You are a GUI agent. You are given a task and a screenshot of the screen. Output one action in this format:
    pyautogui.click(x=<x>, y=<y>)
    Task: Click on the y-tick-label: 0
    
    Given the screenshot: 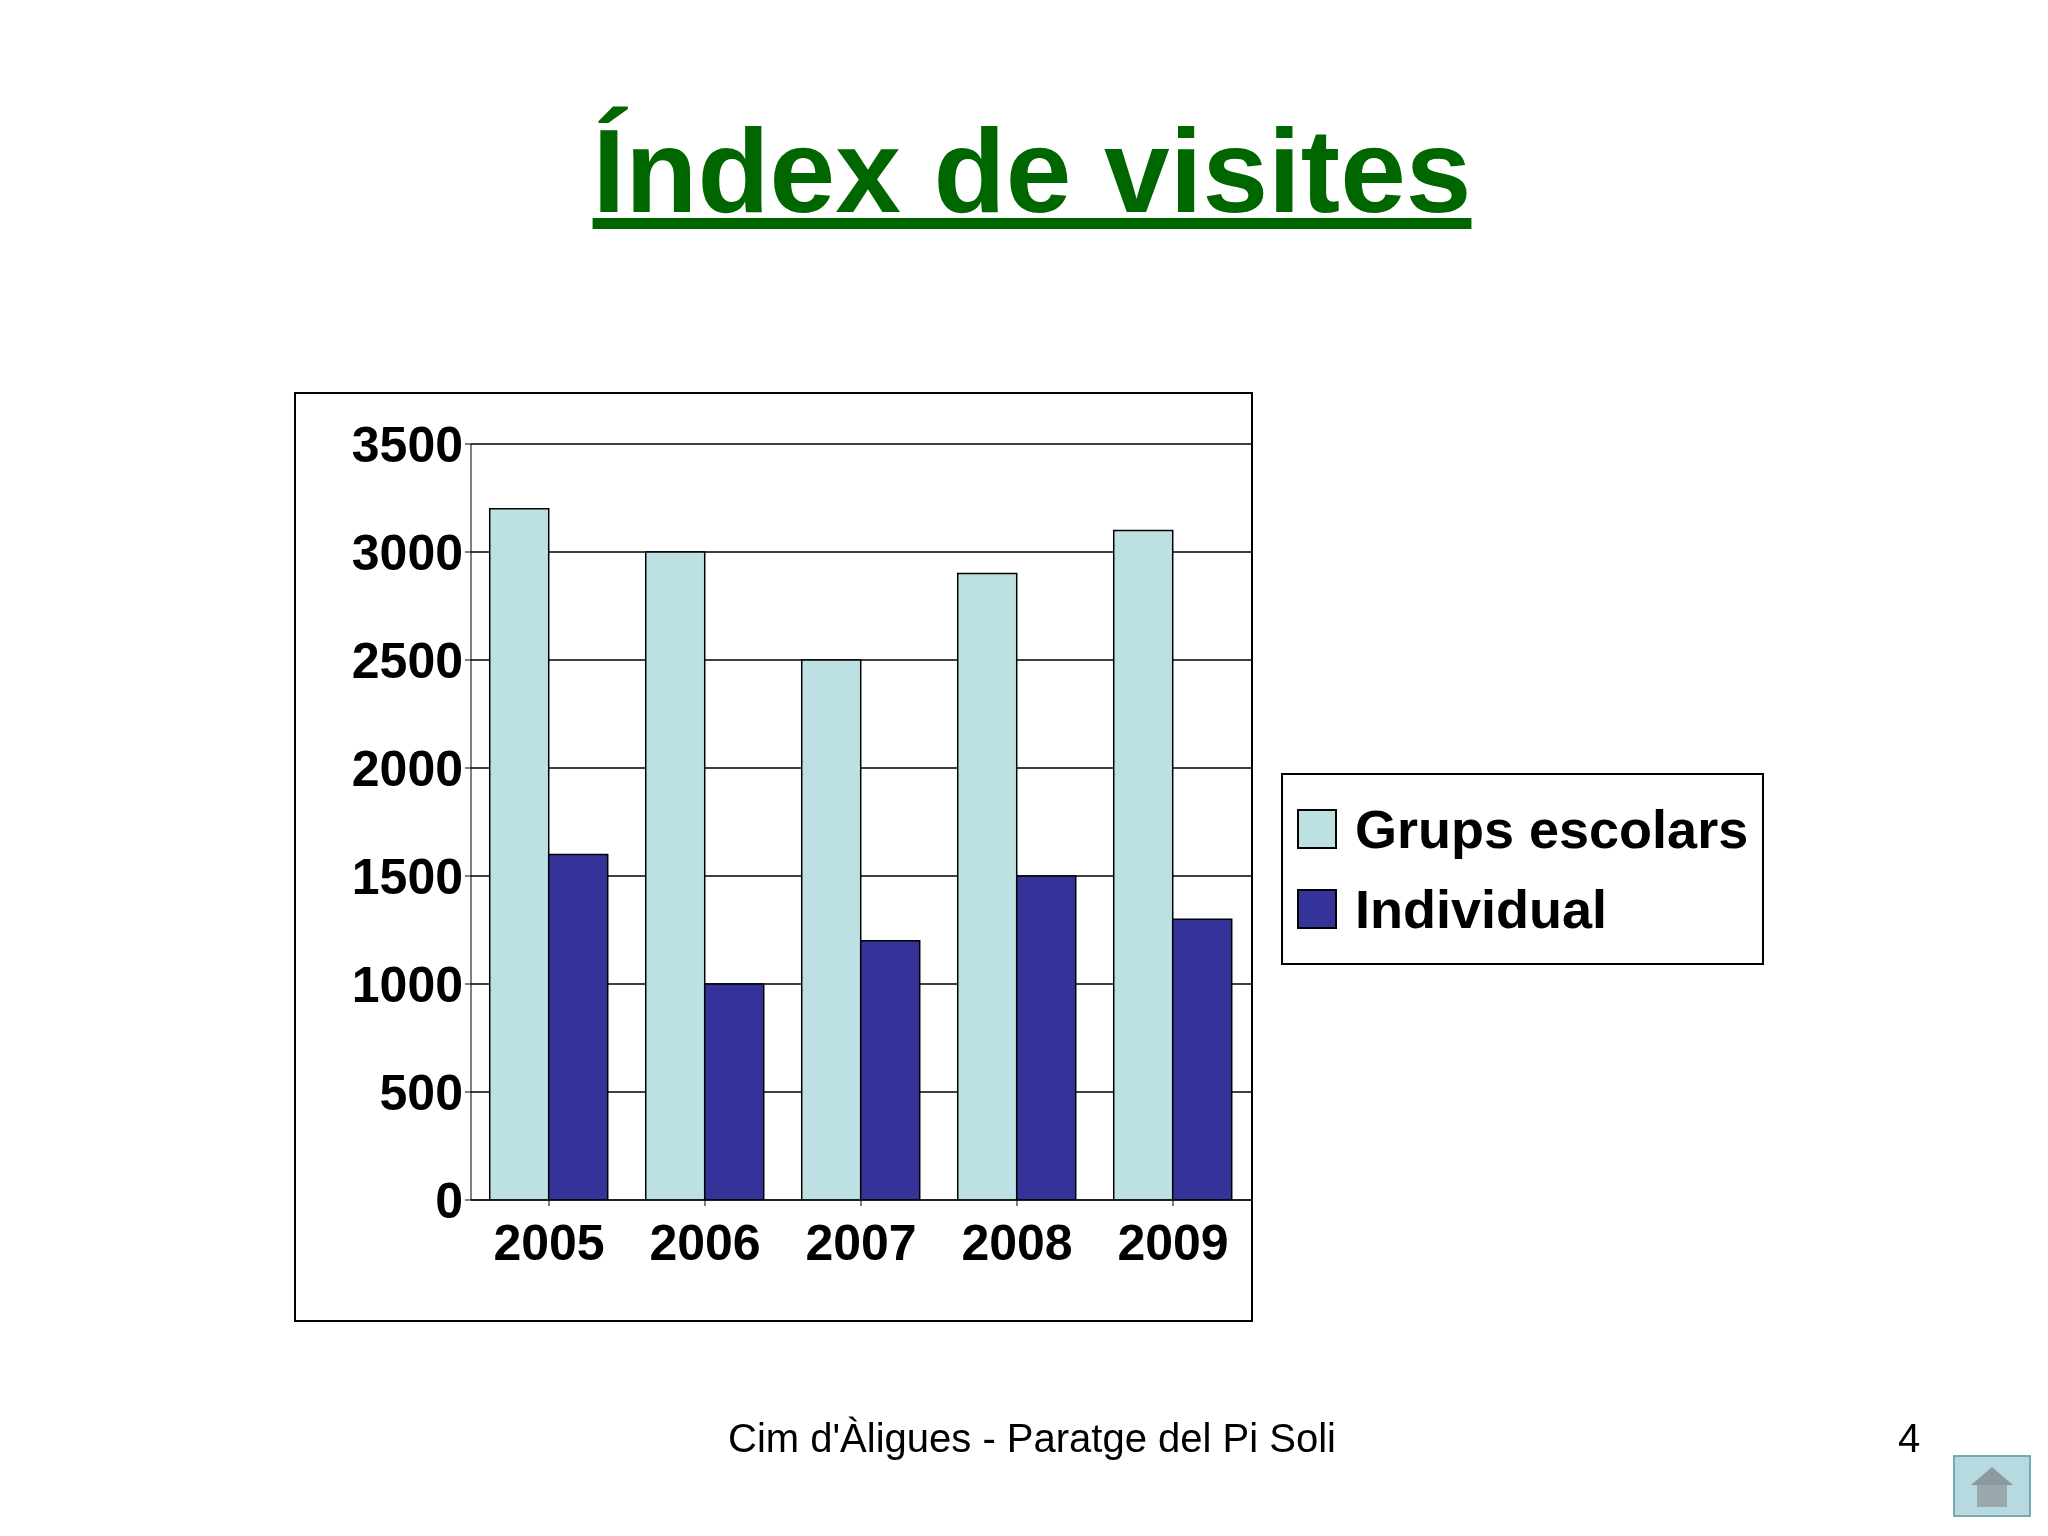 What is the action you would take?
    pyautogui.click(x=449, y=1200)
    